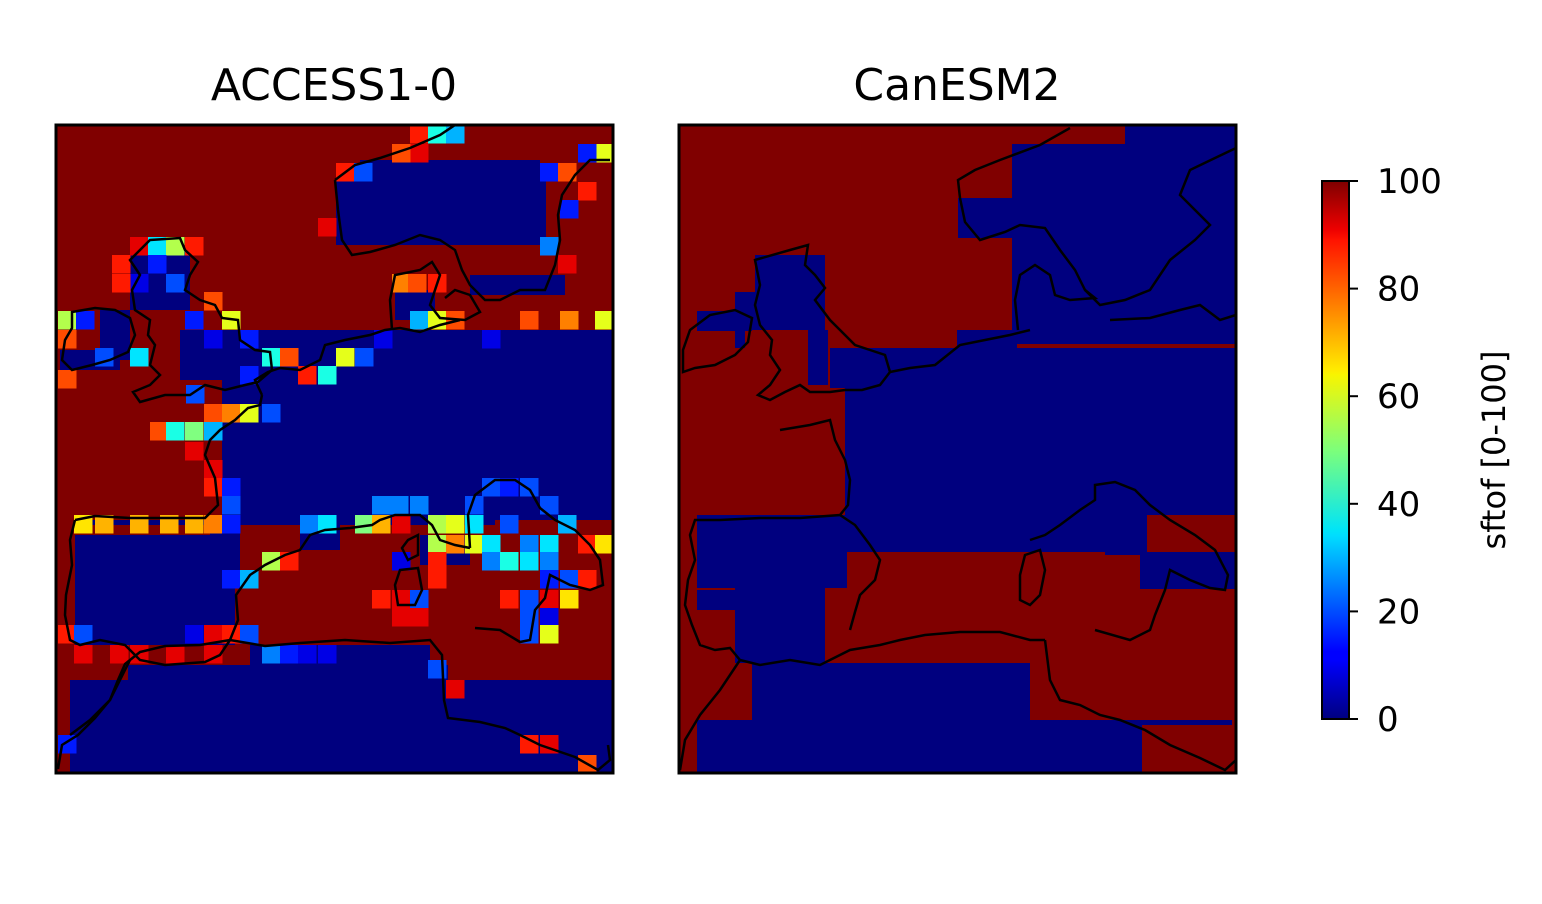 The width and height of the screenshot is (1542, 904). Describe the element at coordinates (957, 705) in the screenshot. I see `coast-africa` at that location.